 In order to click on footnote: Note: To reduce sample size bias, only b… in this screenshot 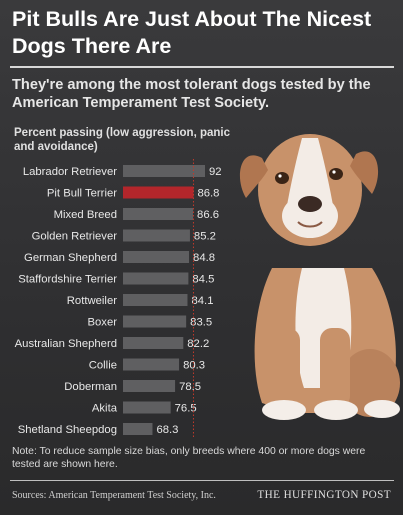, I will do `click(189, 458)`.